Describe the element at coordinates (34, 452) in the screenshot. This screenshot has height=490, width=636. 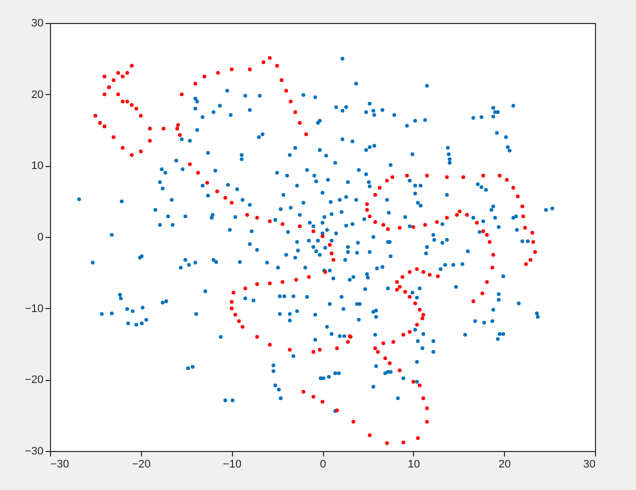
I see `y-tick-label: −30` at that location.